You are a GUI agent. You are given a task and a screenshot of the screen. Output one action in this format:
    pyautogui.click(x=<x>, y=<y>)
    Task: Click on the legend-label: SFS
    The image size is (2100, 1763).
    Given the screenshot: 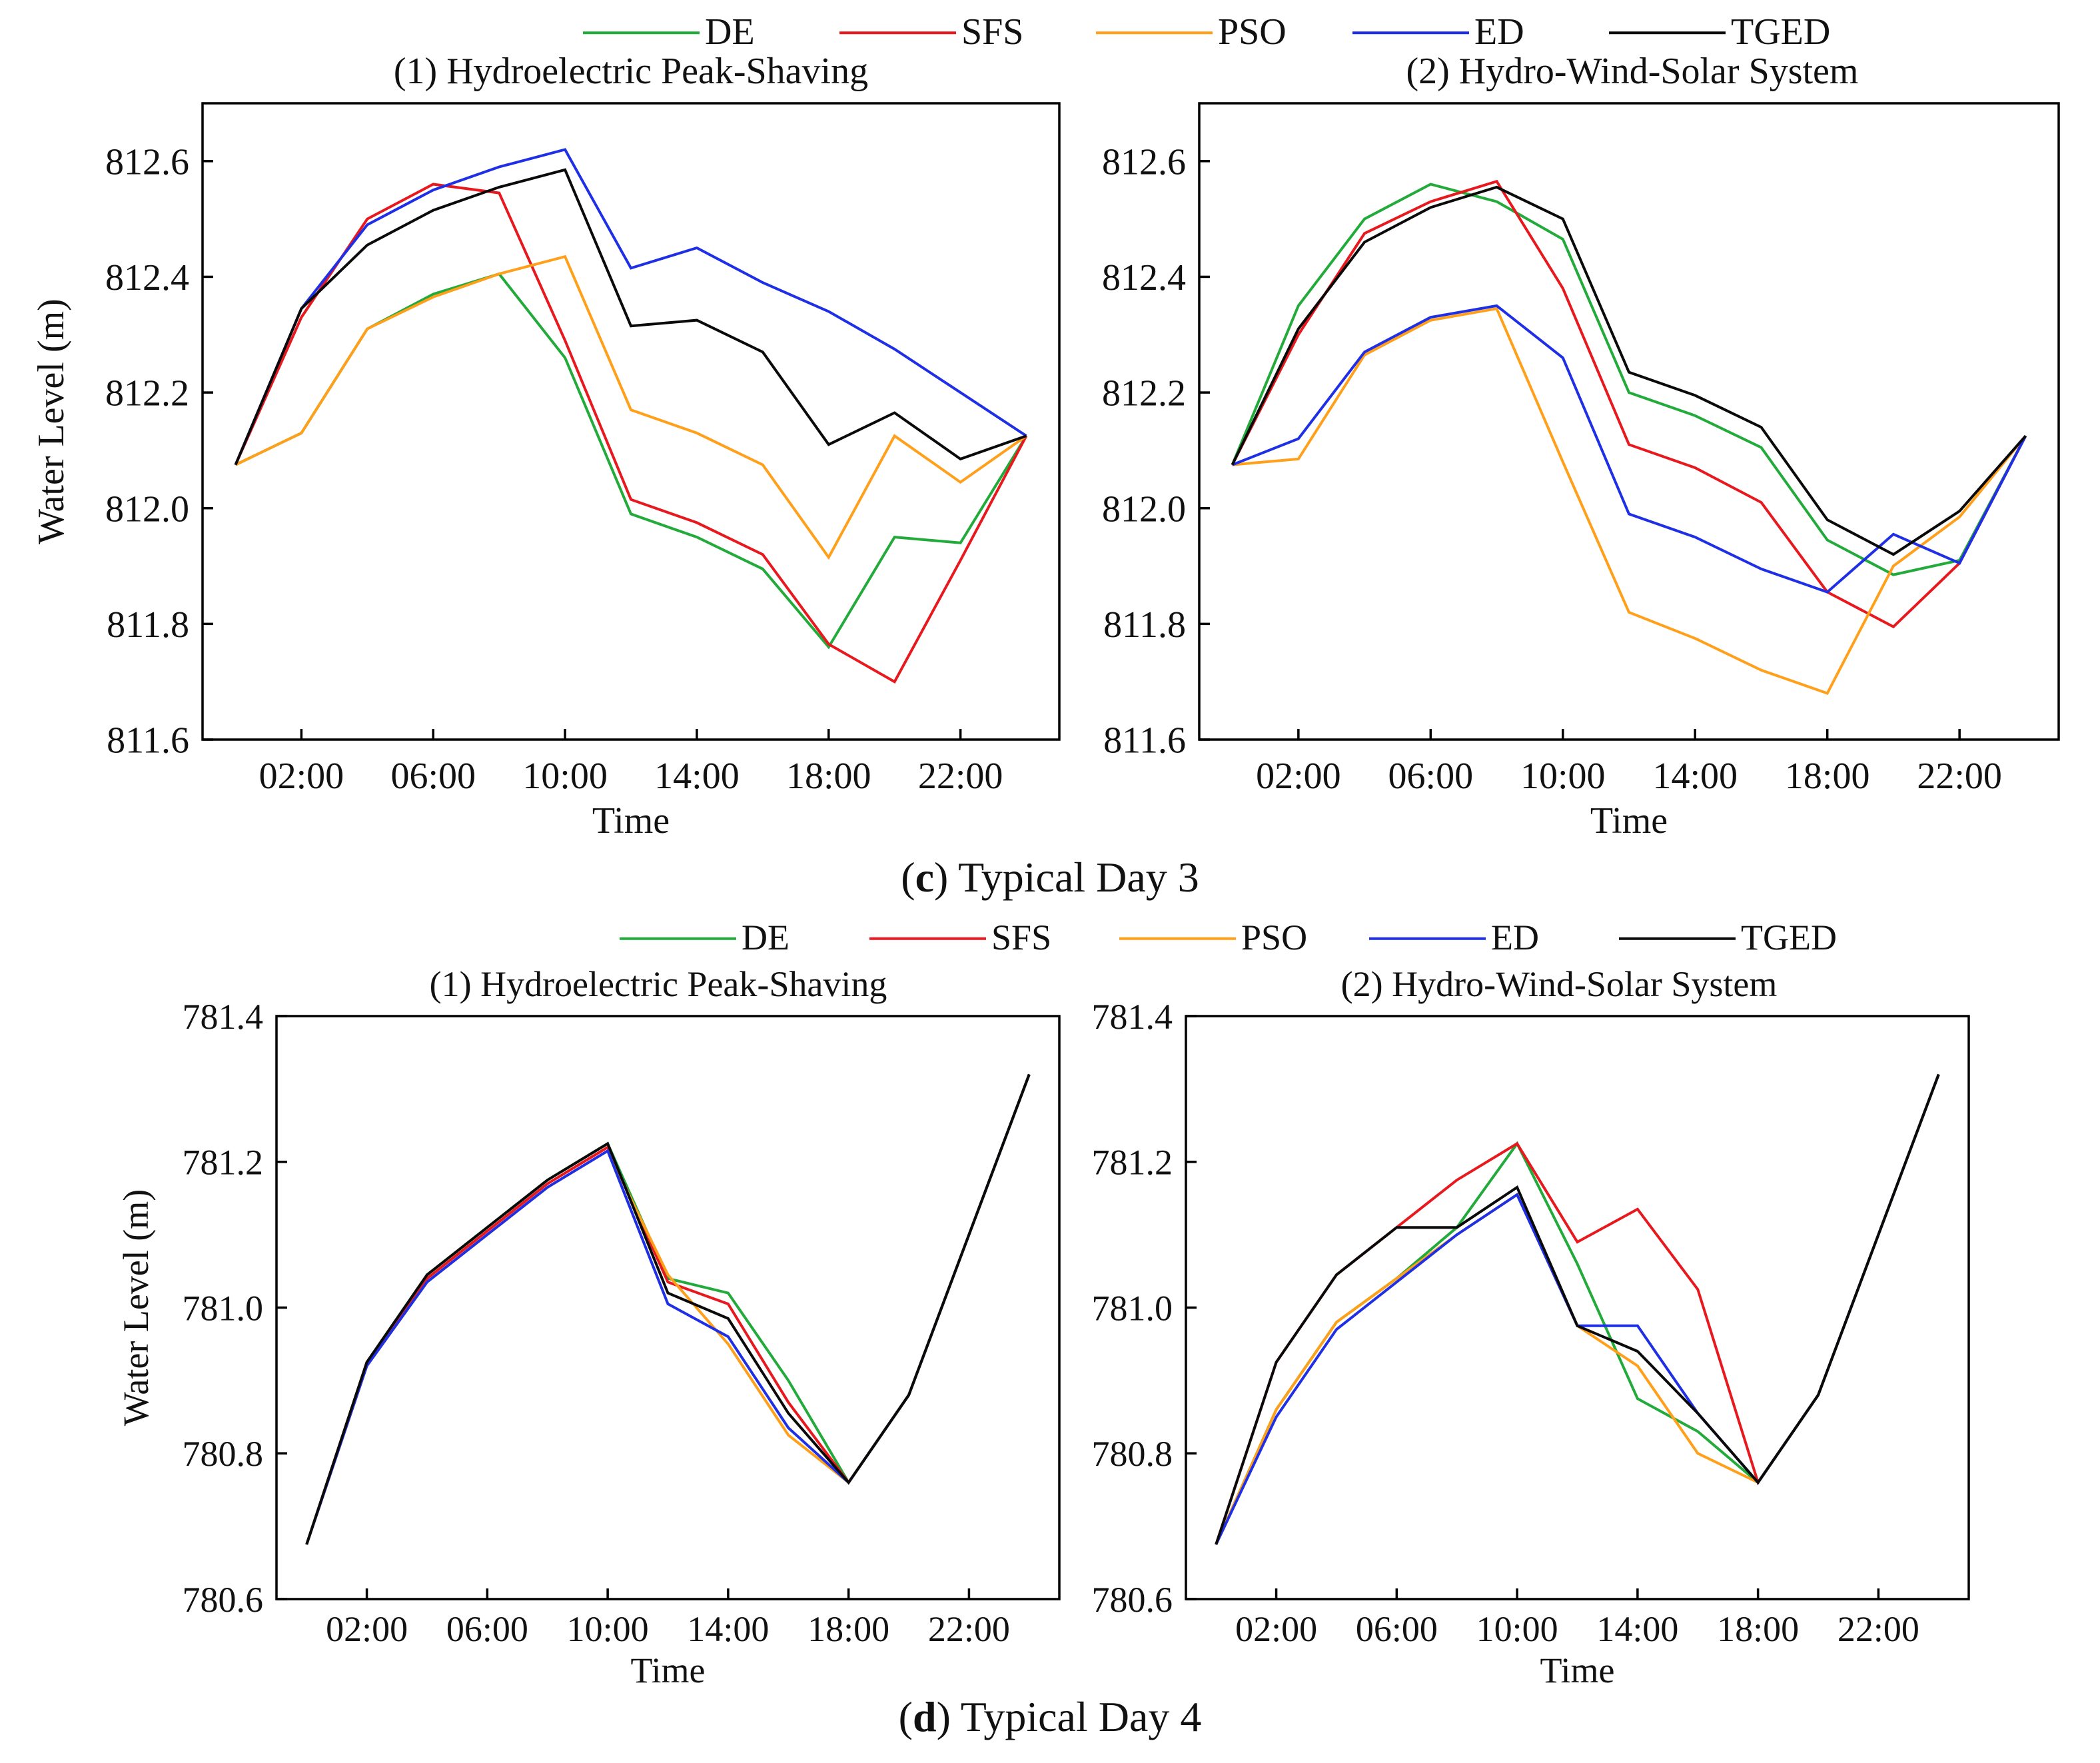 What is the action you would take?
    pyautogui.click(x=1021, y=937)
    